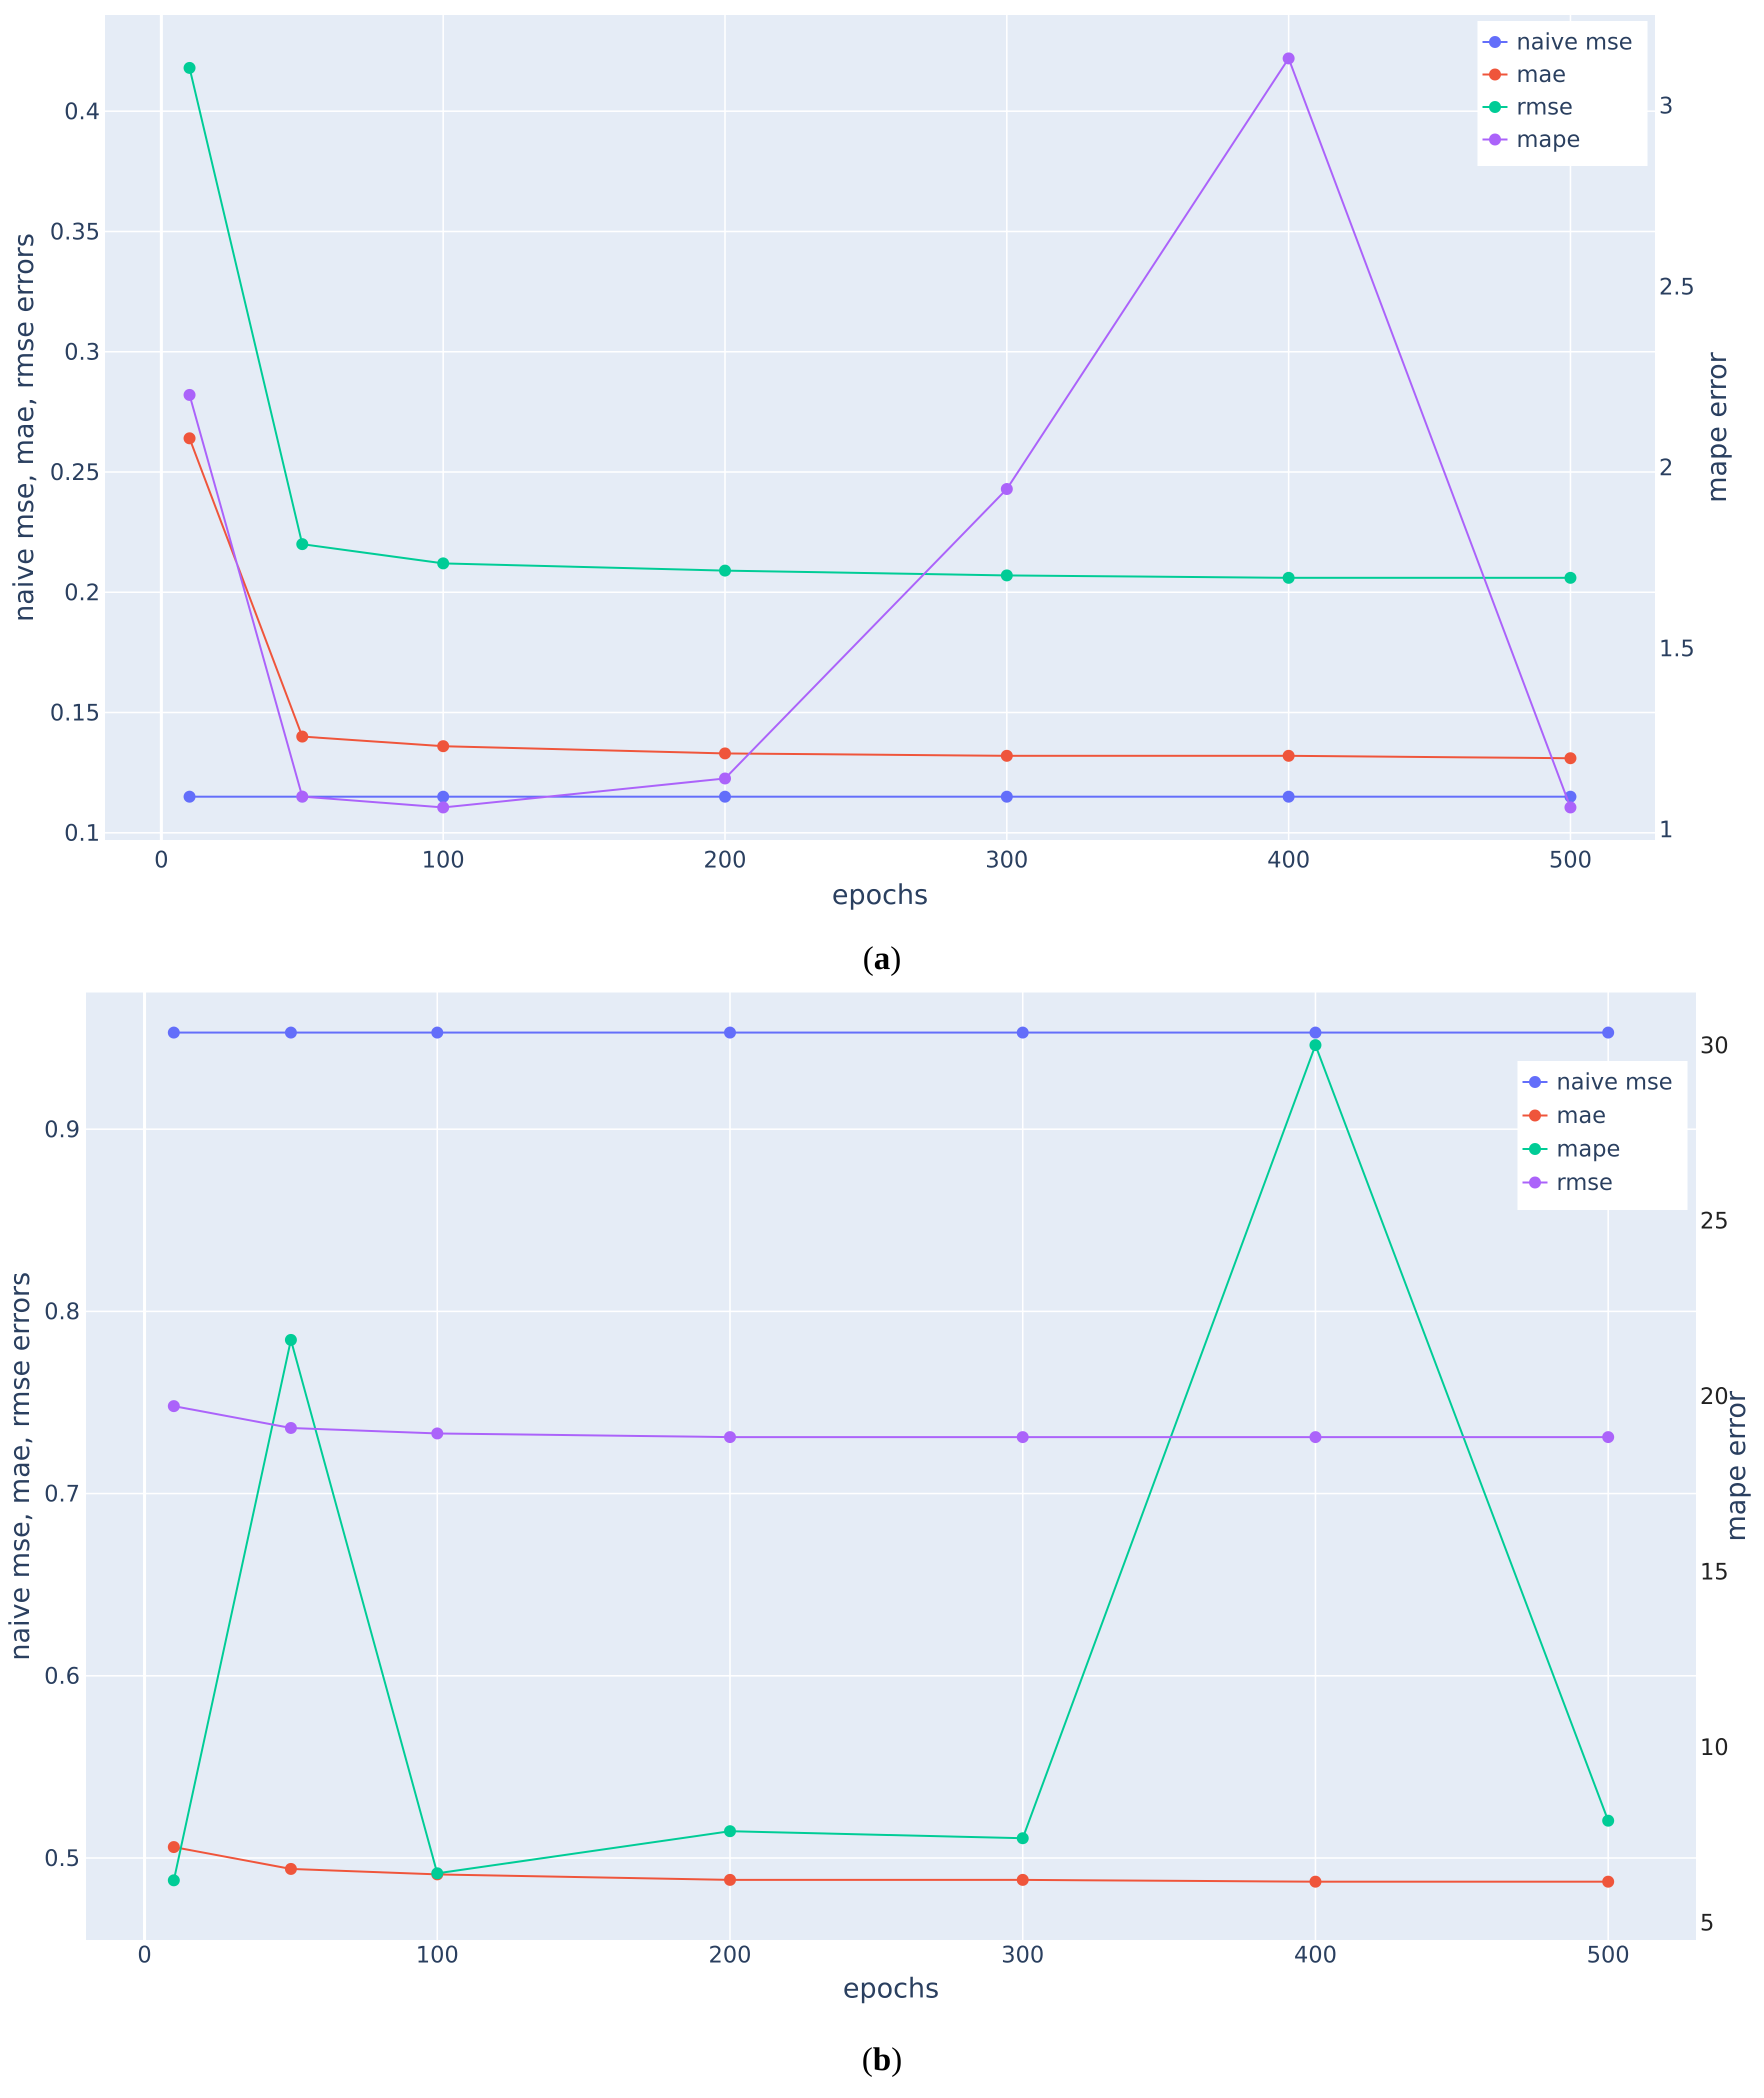 This screenshot has height=2098, width=1764. What do you see at coordinates (1614, 1081) in the screenshot?
I see `chart-b-legend-naive-mse-label: naive mse` at bounding box center [1614, 1081].